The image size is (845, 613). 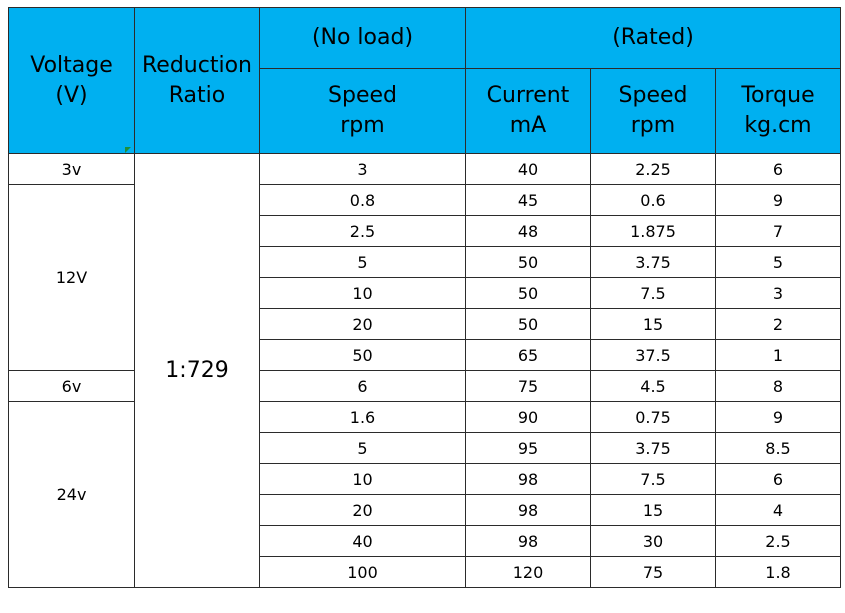 I want to click on table-row: 5 95 3.75 8.5, so click(x=425, y=448).